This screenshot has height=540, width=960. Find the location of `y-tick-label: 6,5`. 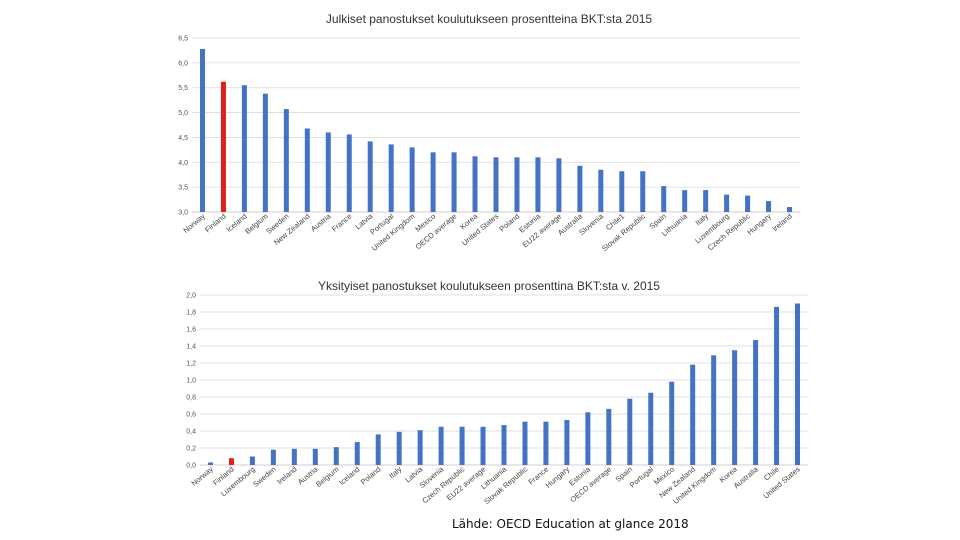

y-tick-label: 6,5 is located at coordinates (183, 39).